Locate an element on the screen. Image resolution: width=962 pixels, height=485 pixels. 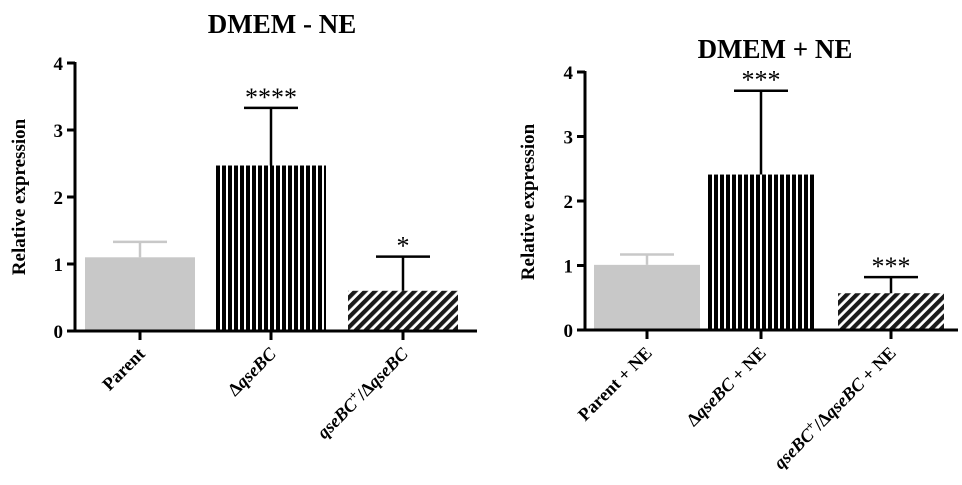
chart-title: DMEM + NE is located at coordinates (775, 49).